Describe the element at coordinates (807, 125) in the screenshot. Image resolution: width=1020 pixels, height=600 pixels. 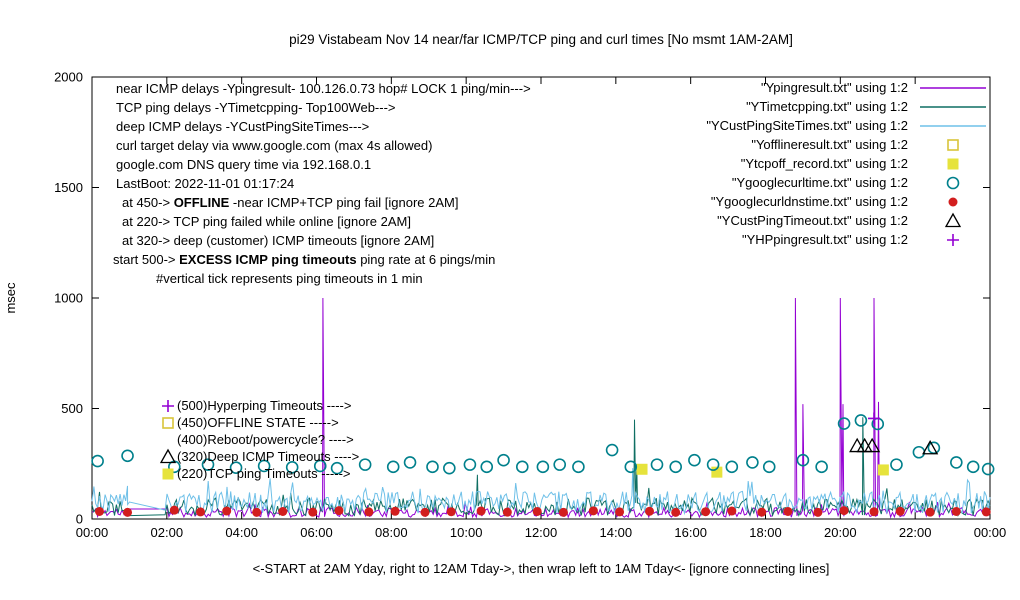
I see `legend-label: "YCustPingSiteTimes.txt" using 1:2` at that location.